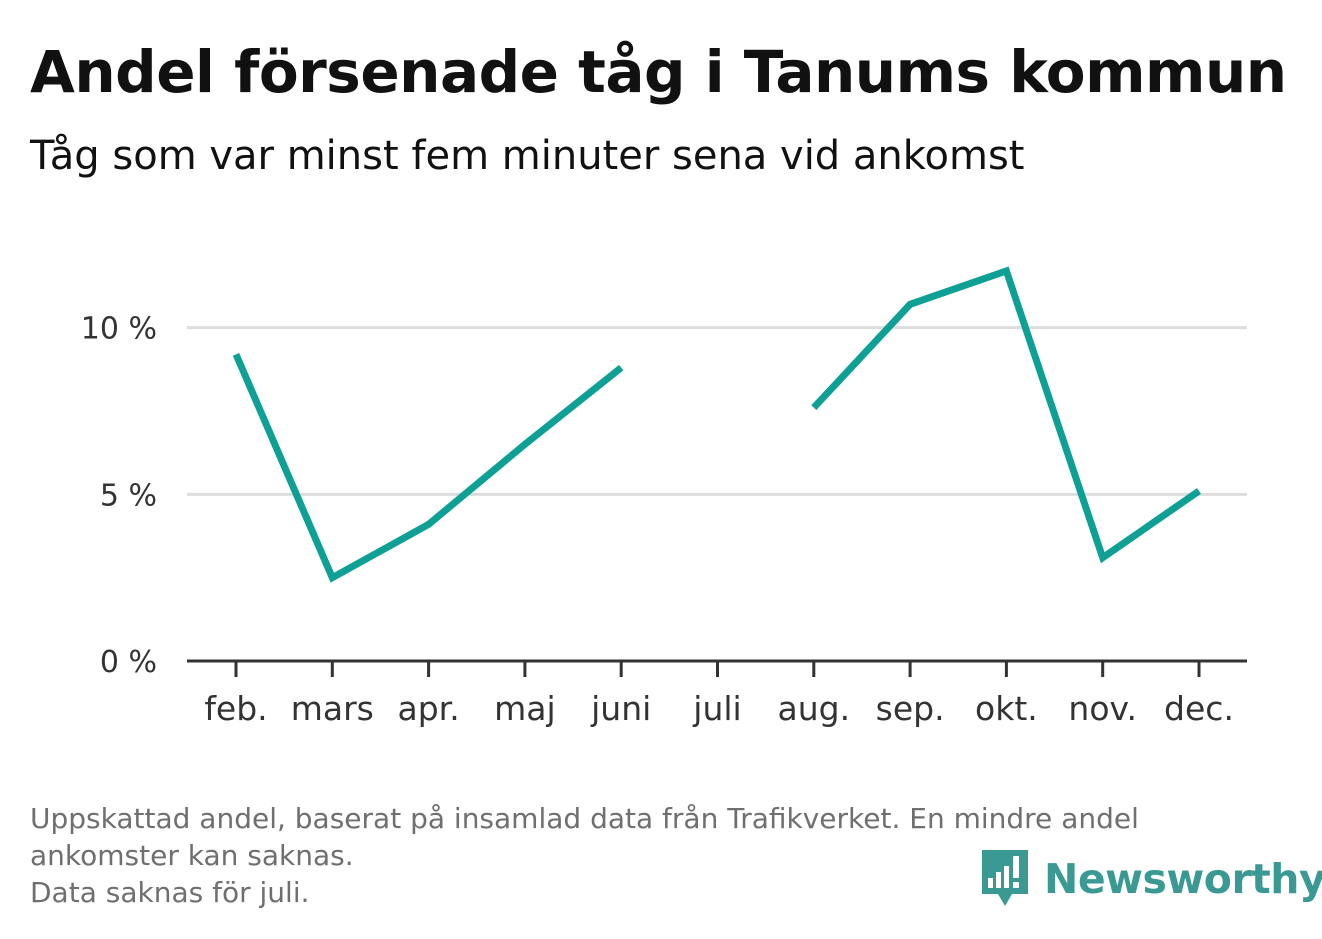 The width and height of the screenshot is (1322, 939). What do you see at coordinates (1183, 879) in the screenshot?
I see `logo-text: Newsworthy` at bounding box center [1183, 879].